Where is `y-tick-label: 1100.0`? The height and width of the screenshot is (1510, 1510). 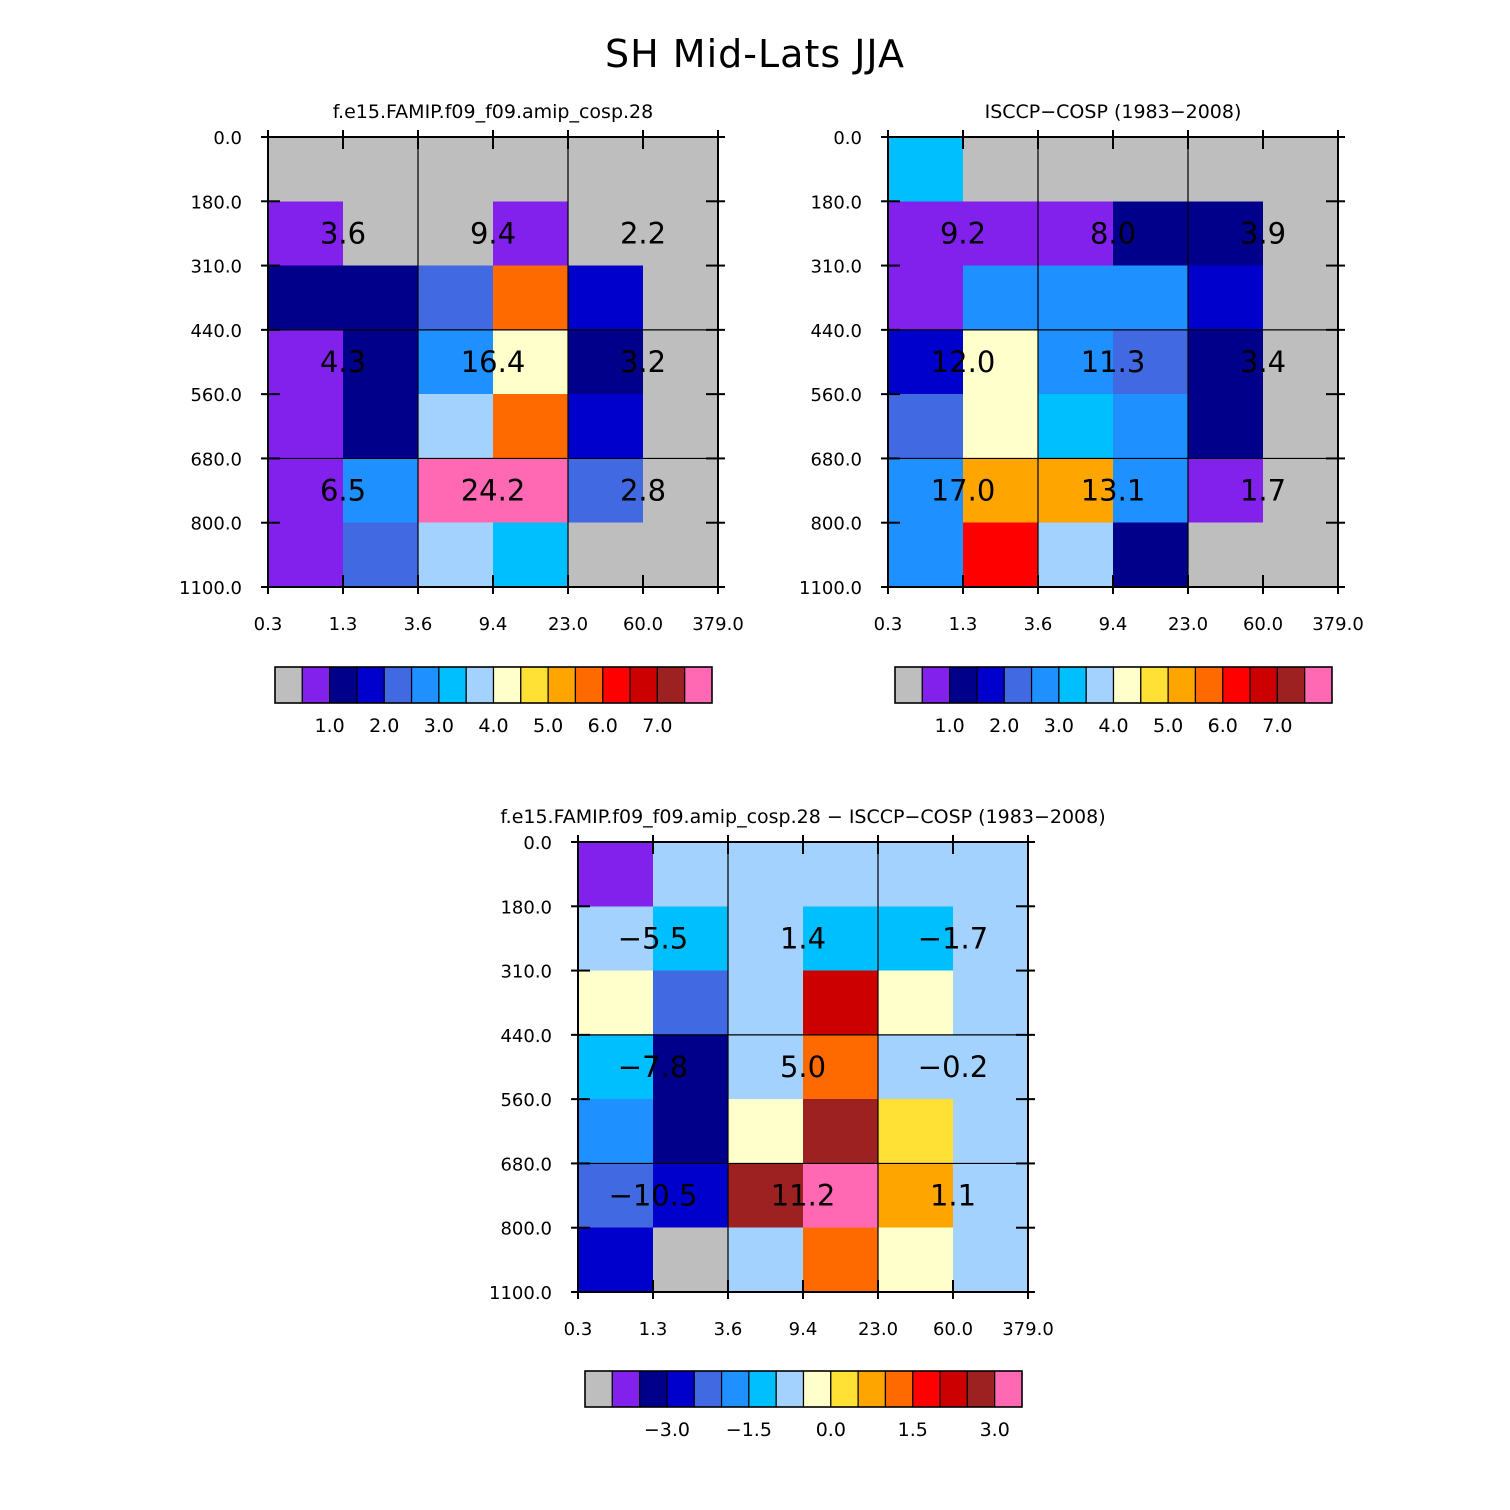
y-tick-label: 1100.0 is located at coordinates (830, 588).